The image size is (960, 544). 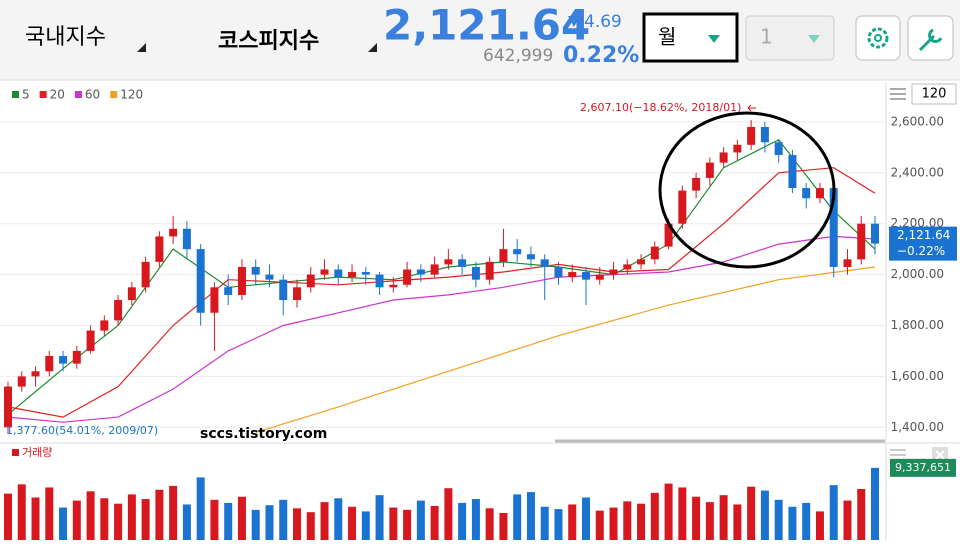 What do you see at coordinates (923, 235) in the screenshot?
I see `price-tag-label: 2,121.64` at bounding box center [923, 235].